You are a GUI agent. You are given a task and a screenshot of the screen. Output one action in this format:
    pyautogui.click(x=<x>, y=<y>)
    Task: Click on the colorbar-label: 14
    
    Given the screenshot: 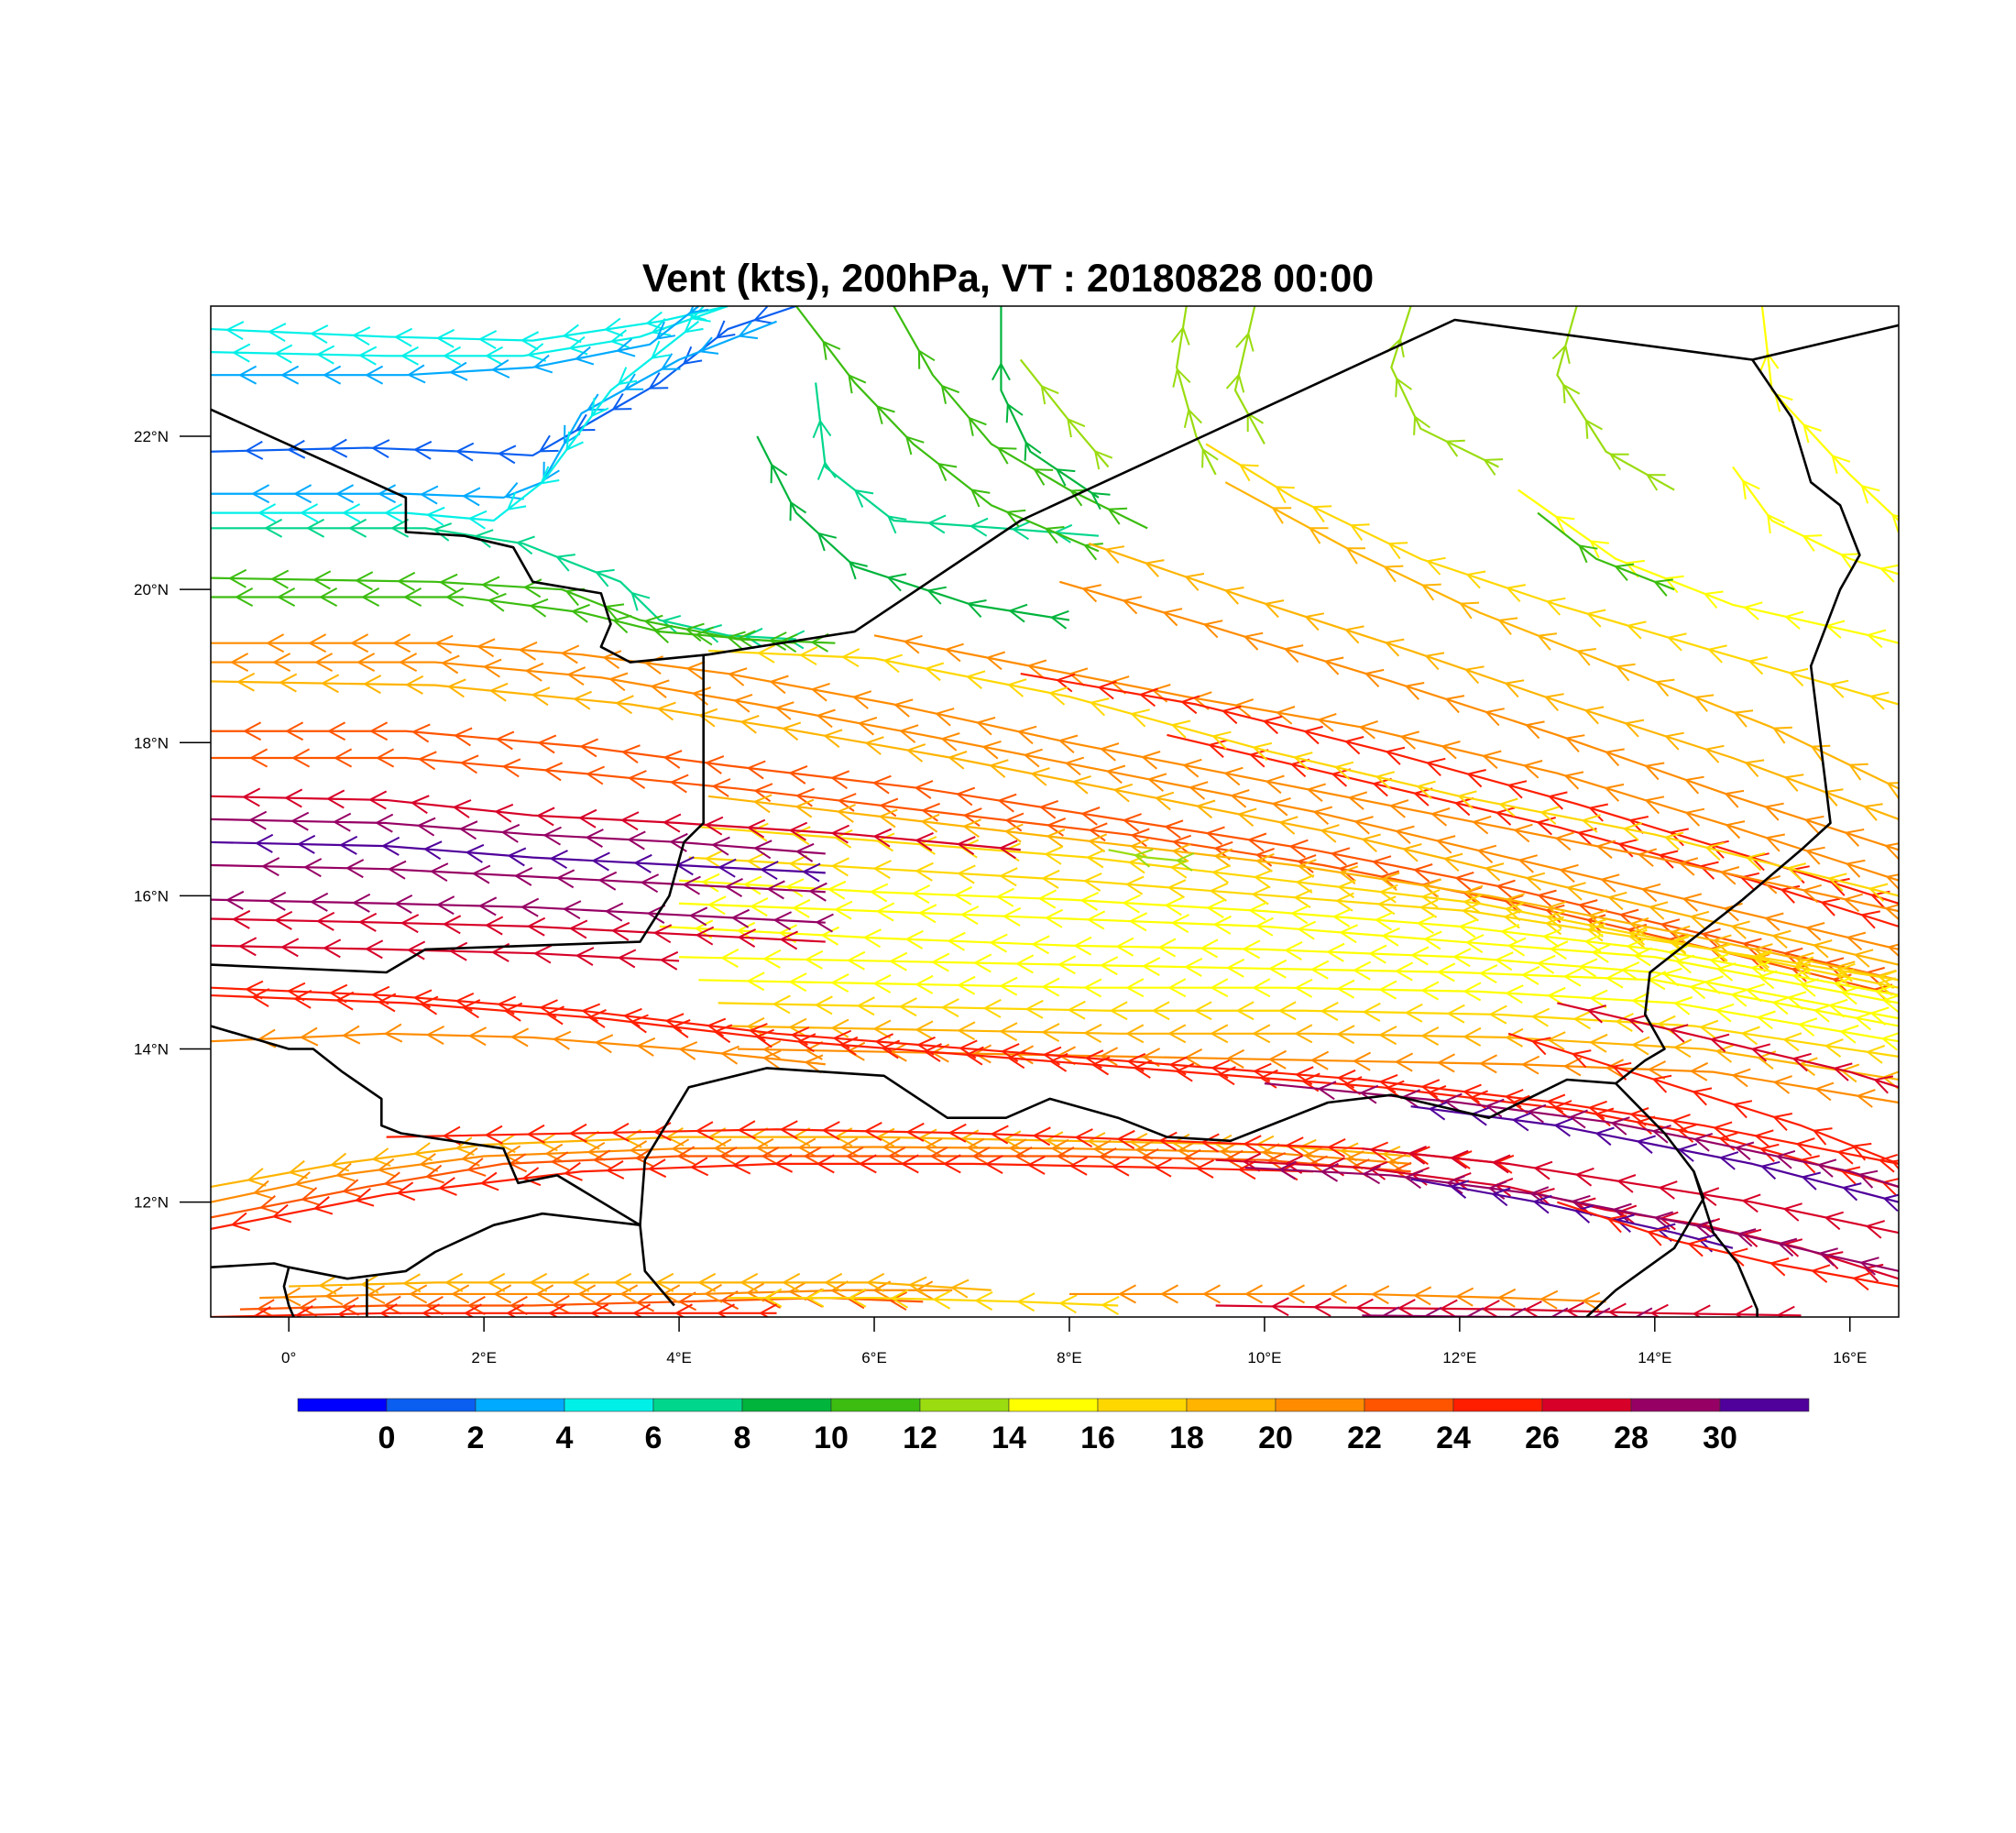 What is the action you would take?
    pyautogui.click(x=1009, y=1438)
    